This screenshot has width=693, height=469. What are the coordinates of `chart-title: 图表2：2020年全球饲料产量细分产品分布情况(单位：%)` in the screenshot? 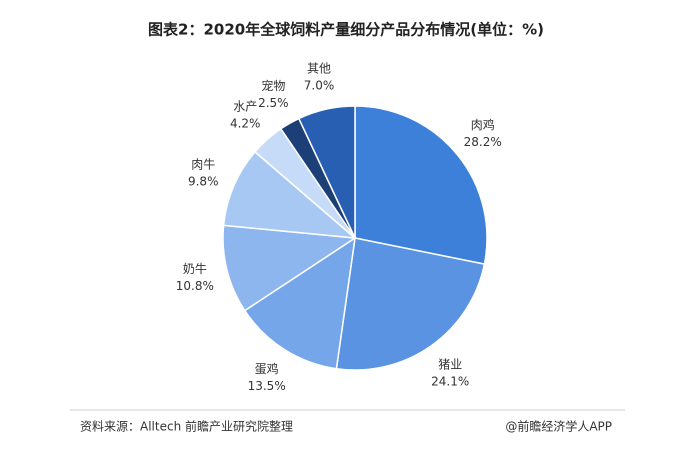 It's located at (346, 30).